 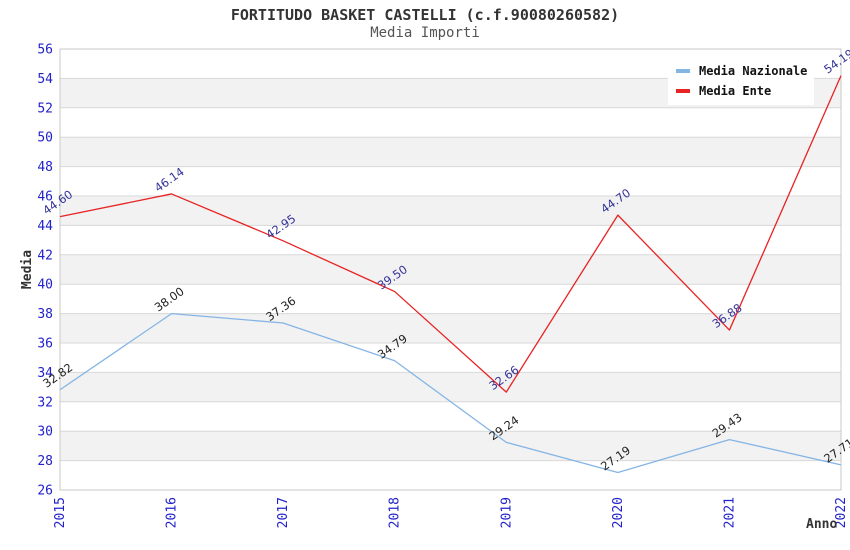 What do you see at coordinates (45, 167) in the screenshot?
I see `y-tick-label: 48` at bounding box center [45, 167].